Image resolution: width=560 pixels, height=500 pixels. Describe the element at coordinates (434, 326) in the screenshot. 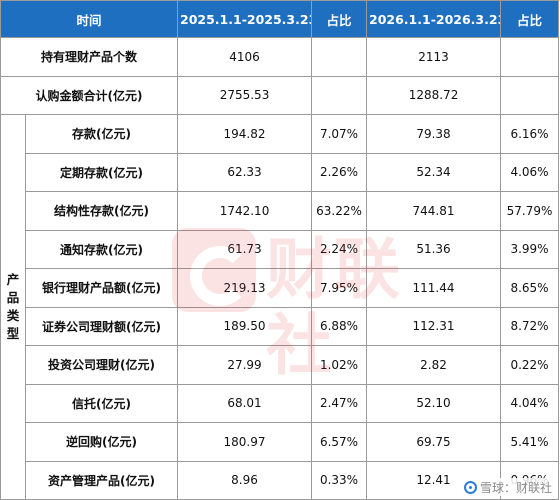

I see `p2-value: 112.31` at that location.